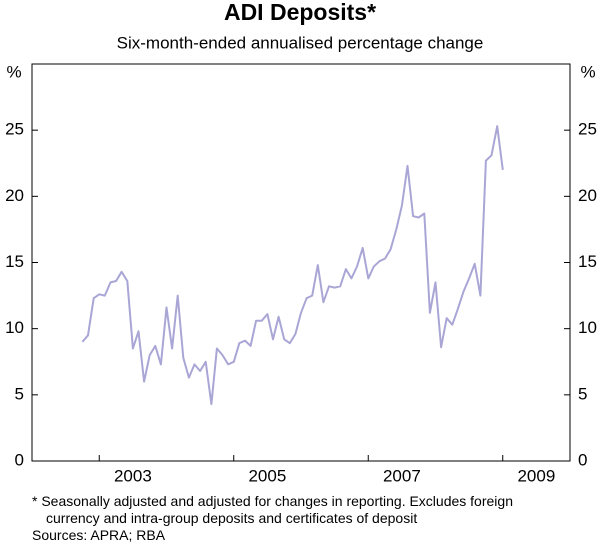 The height and width of the screenshot is (548, 601). What do you see at coordinates (587, 129) in the screenshot?
I see `y2-tick-label: 25` at bounding box center [587, 129].